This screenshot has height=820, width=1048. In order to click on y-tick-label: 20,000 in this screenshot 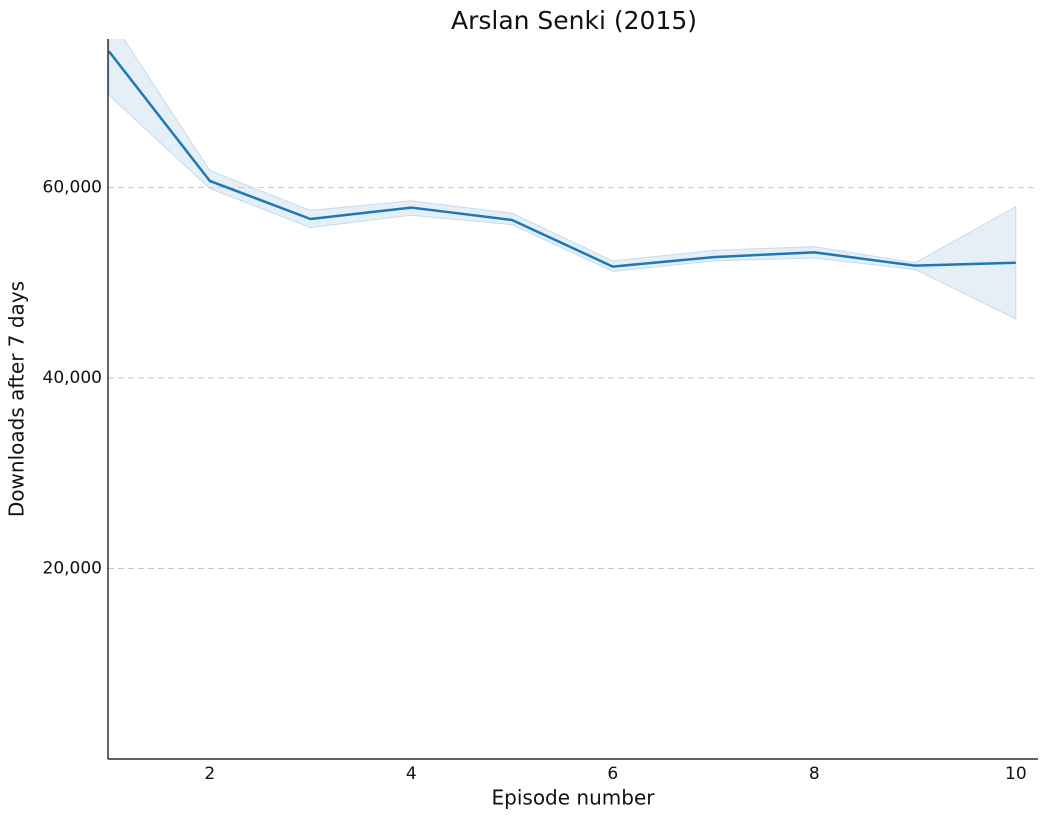, I will do `click(72, 569)`.